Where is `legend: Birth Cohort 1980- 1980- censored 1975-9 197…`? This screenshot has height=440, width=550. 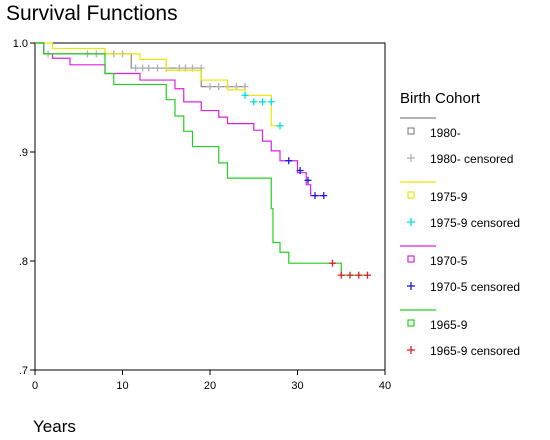 legend: Birth Cohort 1980- 1980- censored 1975-9 197… is located at coordinates (460, 224).